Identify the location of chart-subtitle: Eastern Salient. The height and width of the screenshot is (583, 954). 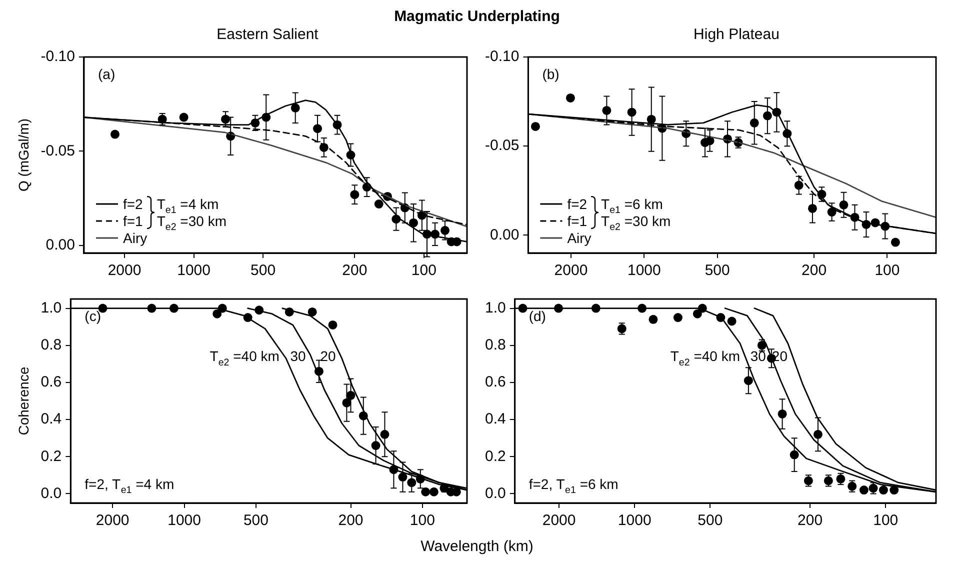
(268, 35).